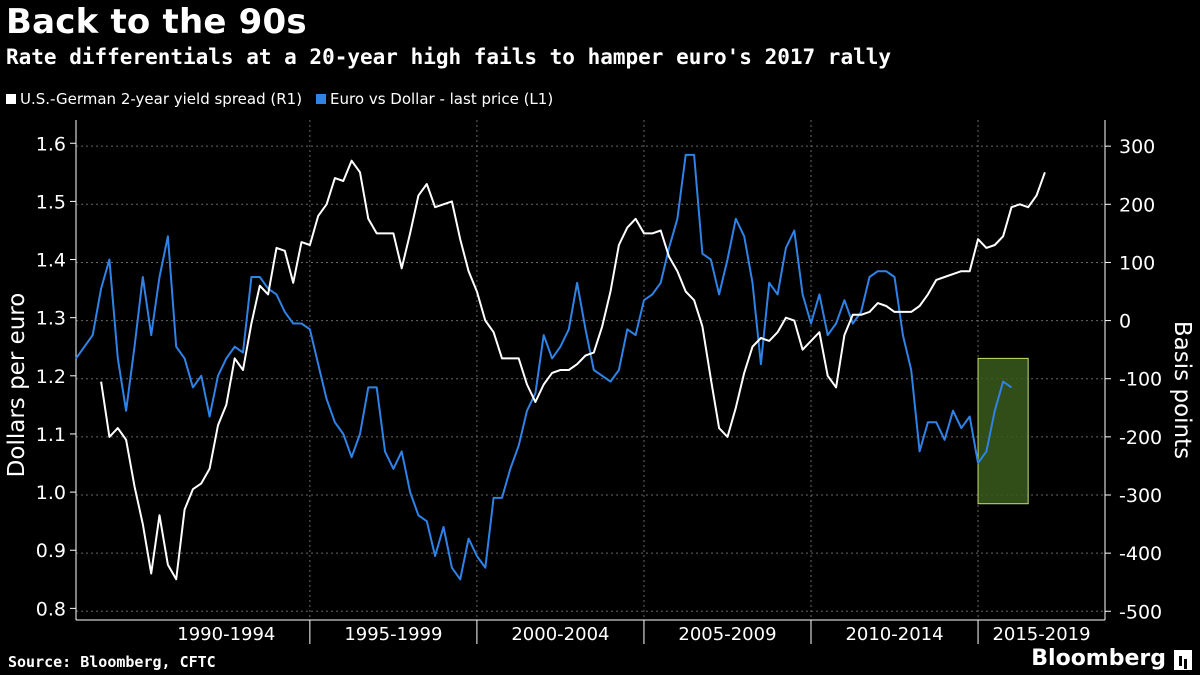 Image resolution: width=1200 pixels, height=675 pixels. What do you see at coordinates (1098, 658) in the screenshot?
I see `bloomberg-logo: Bloomberg` at bounding box center [1098, 658].